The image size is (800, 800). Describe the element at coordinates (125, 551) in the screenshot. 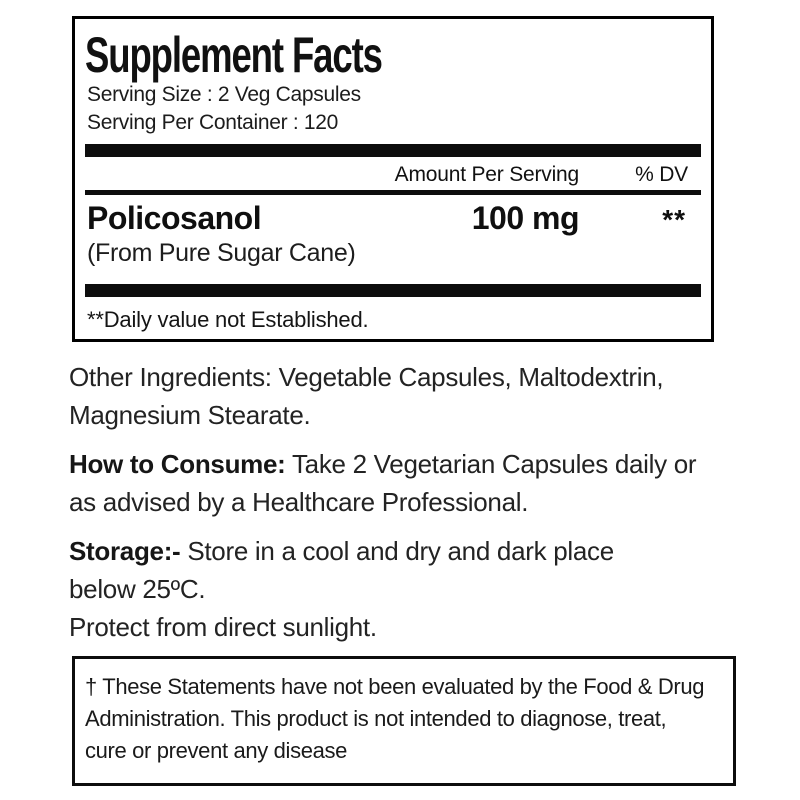

I see `storage-lead: Storage:-` at that location.